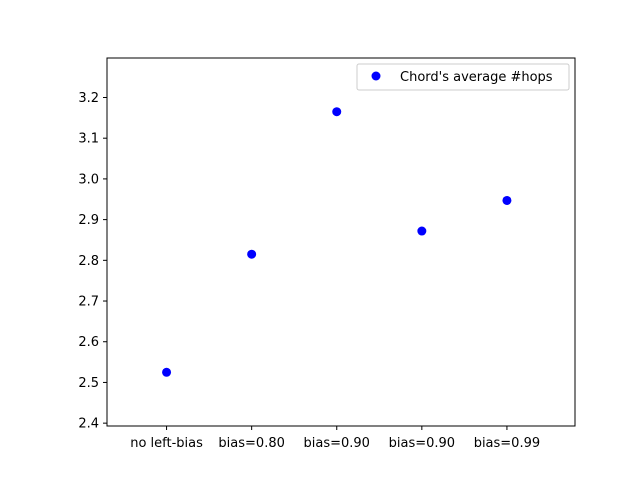  I want to click on y-tick-label-6: 3.0, so click(88, 179).